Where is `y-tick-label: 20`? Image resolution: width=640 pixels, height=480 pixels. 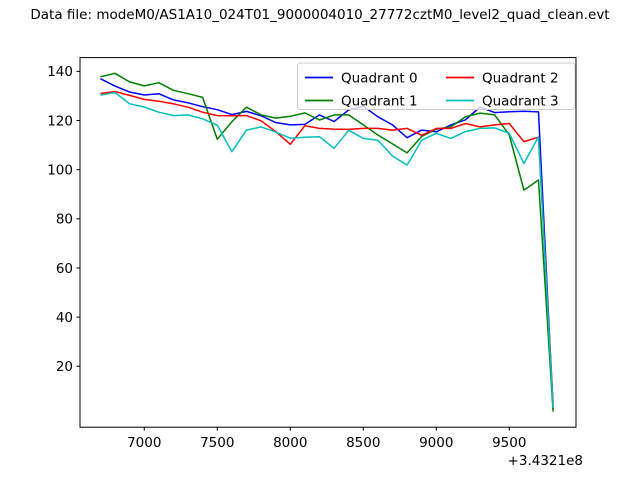
y-tick-label: 20 is located at coordinates (64, 367).